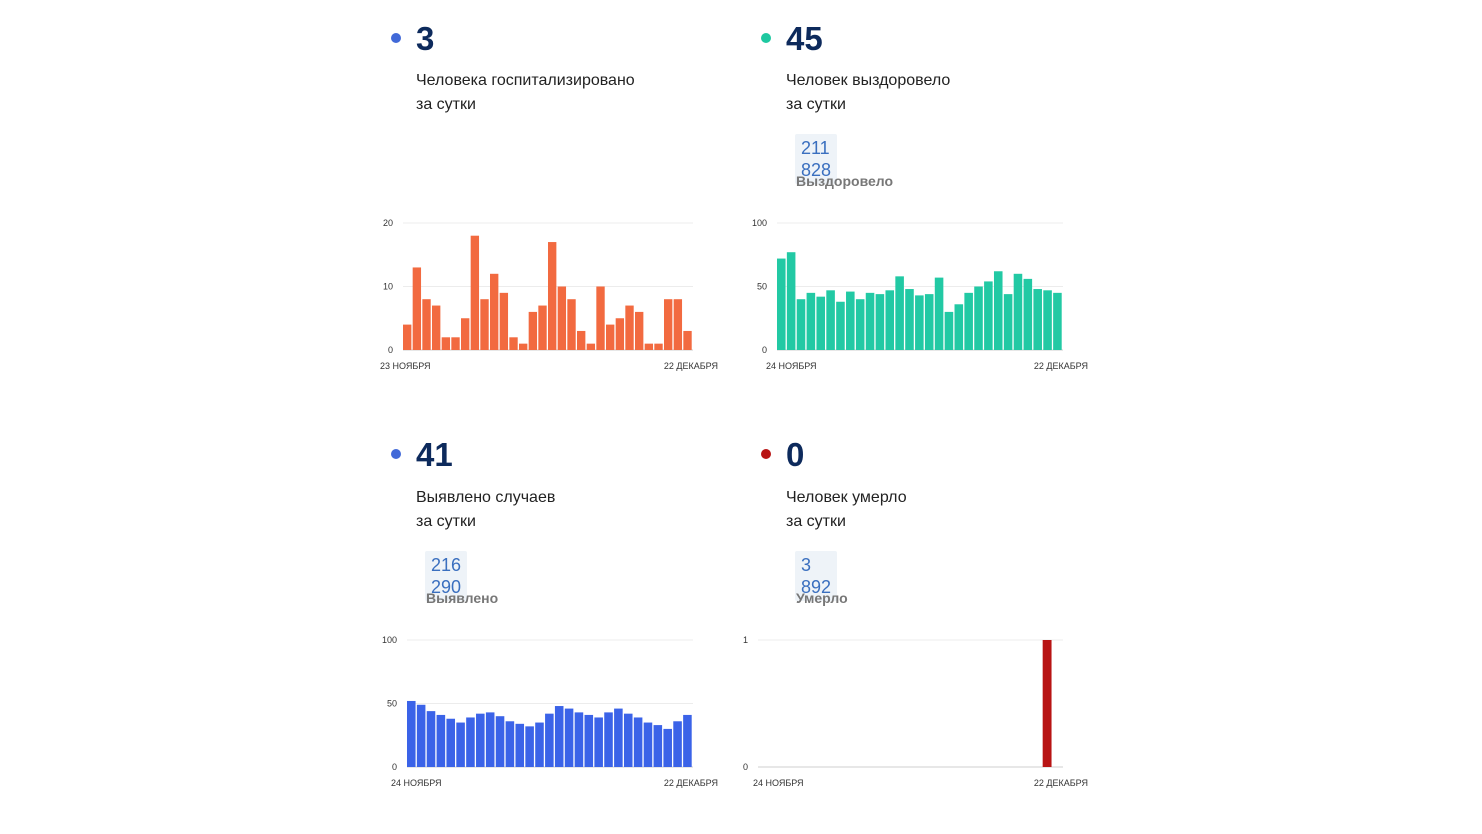  Describe the element at coordinates (462, 598) in the screenshot. I see `cases-total-label: Выявлено` at that location.